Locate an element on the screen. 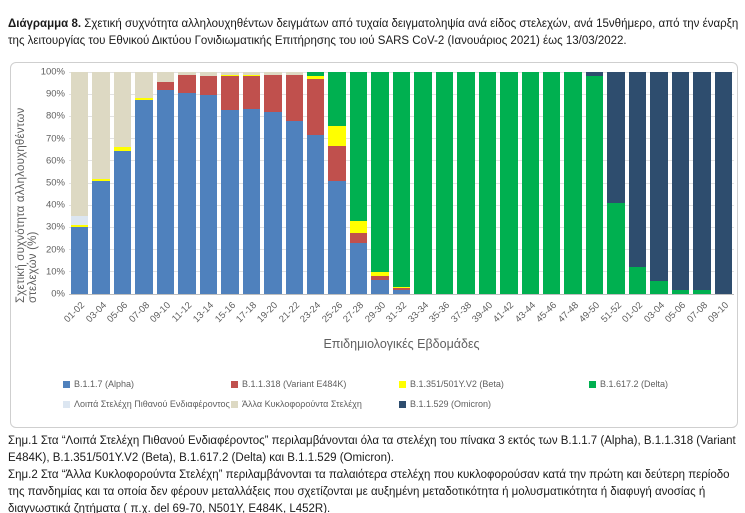 The width and height of the screenshot is (745, 513). x-tick-label: 23-24 is located at coordinates (311, 312).